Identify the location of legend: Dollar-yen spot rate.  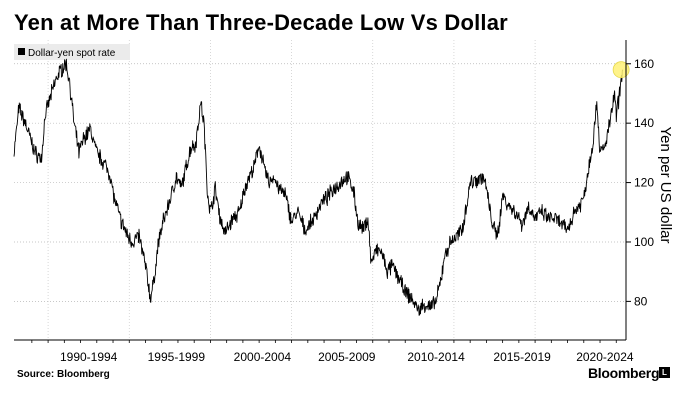
(72, 52).